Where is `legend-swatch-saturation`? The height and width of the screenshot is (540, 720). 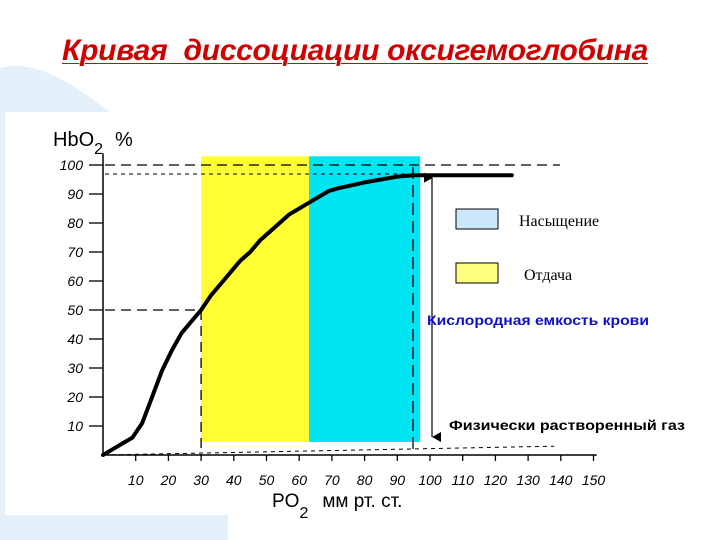
legend-swatch-saturation is located at coordinates (477, 219).